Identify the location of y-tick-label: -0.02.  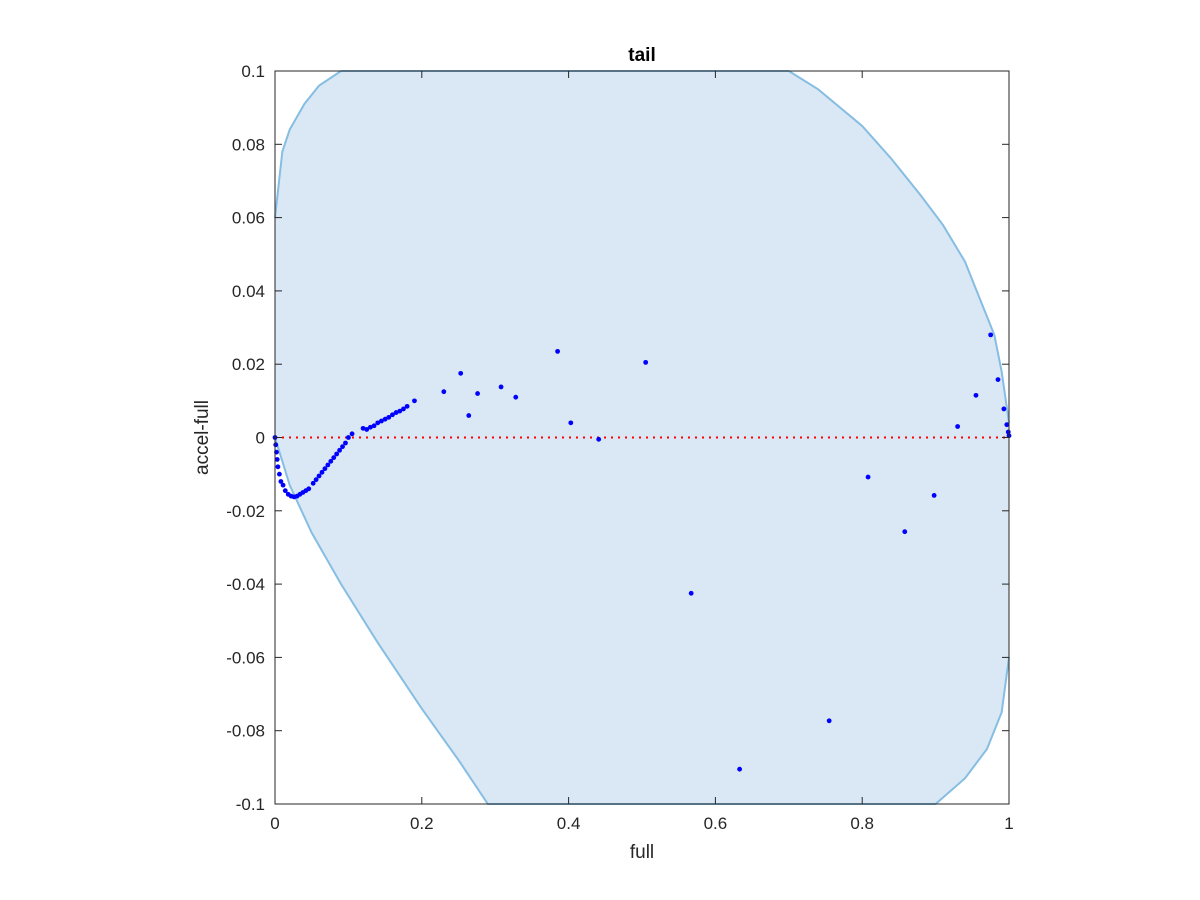
(245, 511).